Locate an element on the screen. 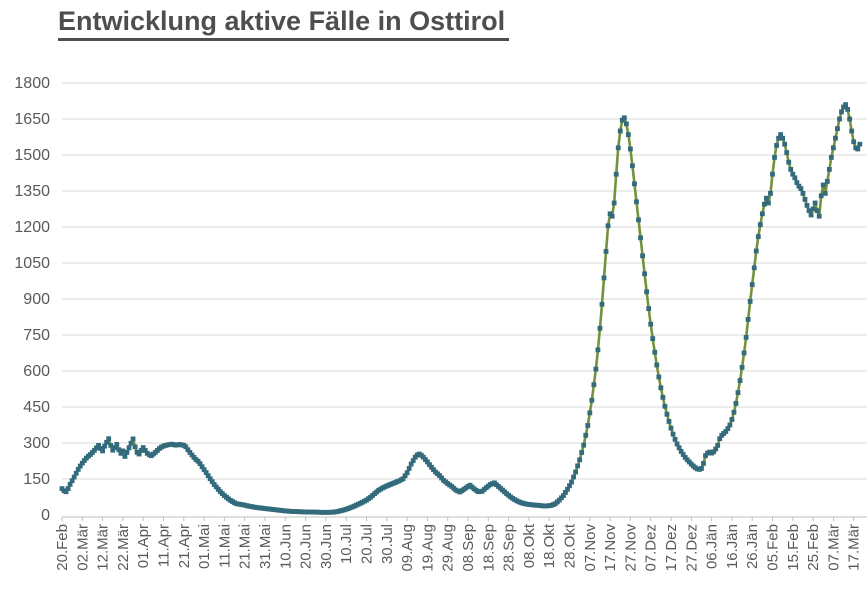 Image resolution: width=867 pixels, height=596 pixels. x-tick-label: 18.Okt is located at coordinates (549, 545).